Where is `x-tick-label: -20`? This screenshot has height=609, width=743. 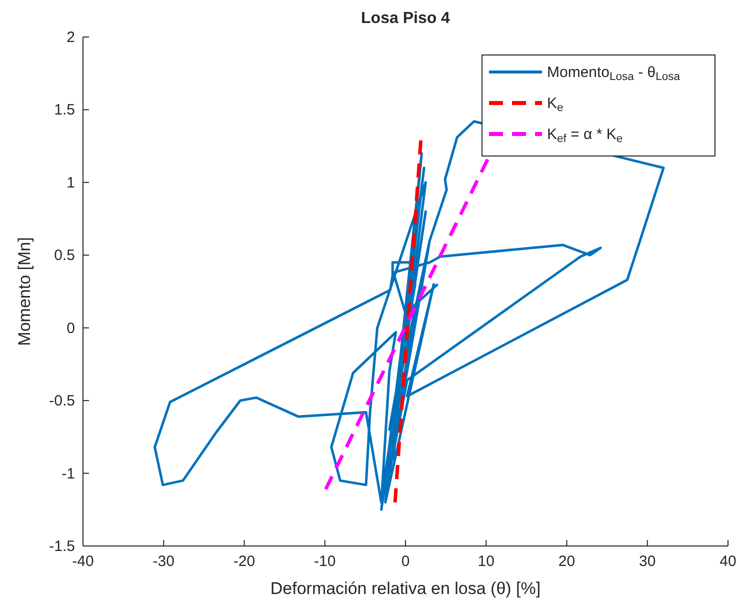
x-tick-label: -20 is located at coordinates (244, 561).